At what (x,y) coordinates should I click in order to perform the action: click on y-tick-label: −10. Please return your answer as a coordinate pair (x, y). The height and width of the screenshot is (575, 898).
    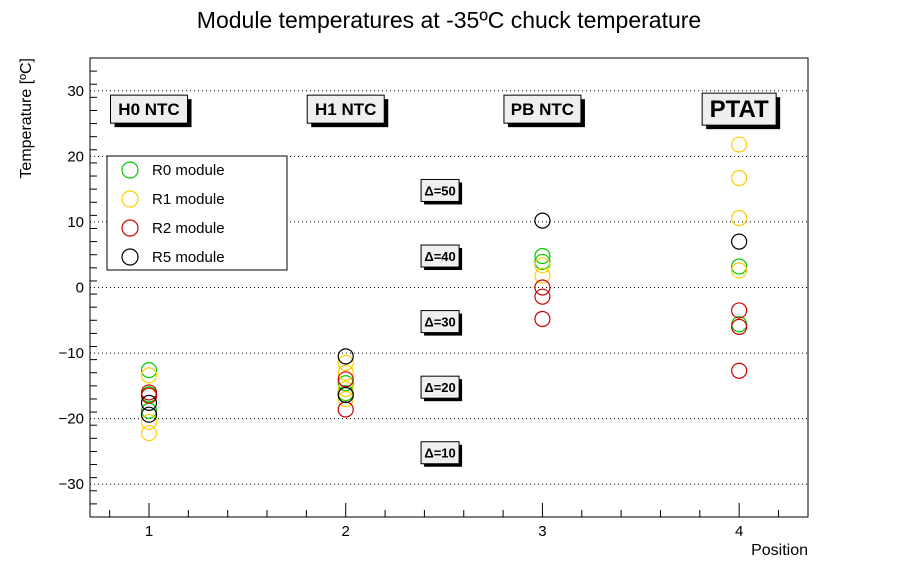
    Looking at the image, I should click on (71, 353).